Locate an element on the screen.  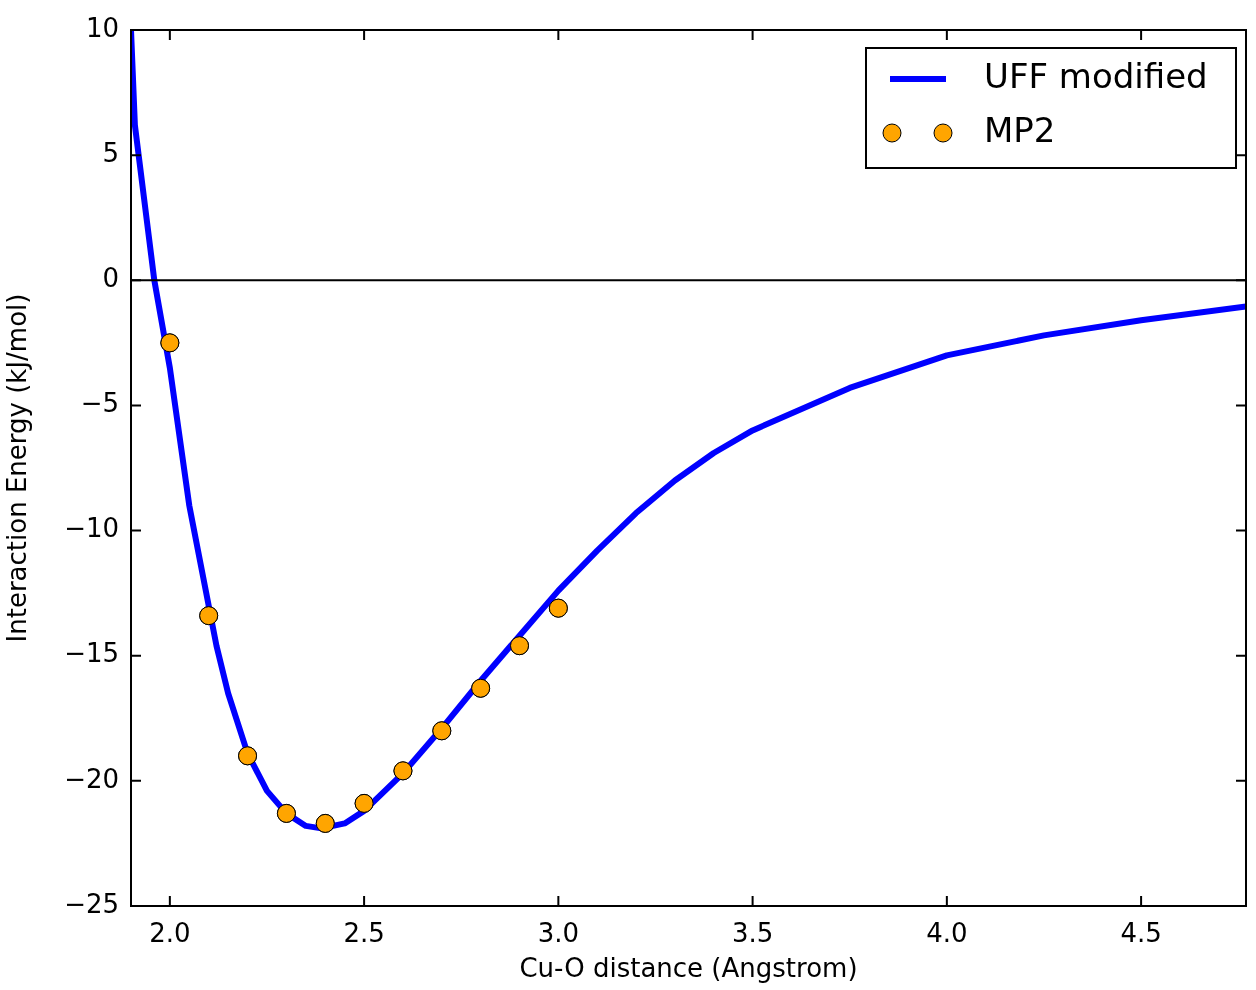
x-axis-title: Cu-O distance (Angstrom) is located at coordinates (688, 968).